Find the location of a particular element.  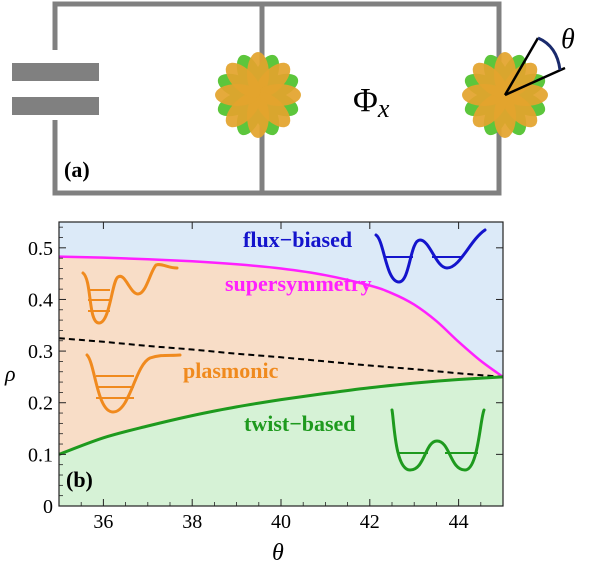

flux-biased-well-icon is located at coordinates (430, 256).